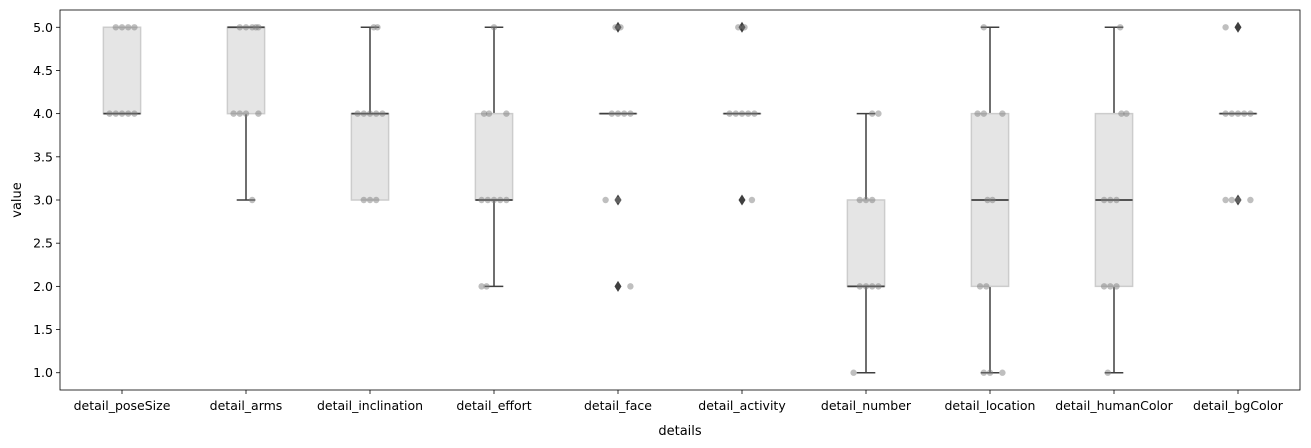 The width and height of the screenshot is (1311, 448). Describe the element at coordinates (1114, 405) in the screenshot. I see `x-tick-label: detail_humanColor` at that location.